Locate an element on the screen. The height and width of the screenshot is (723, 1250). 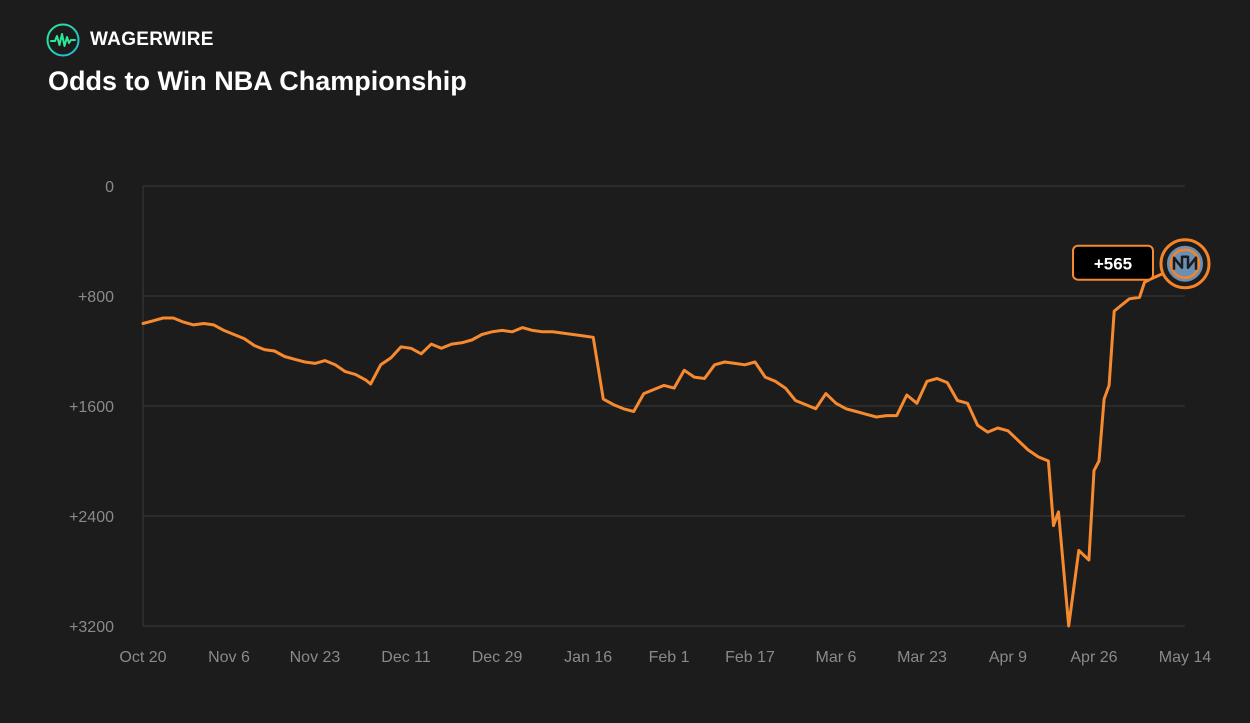
annotation-layer: +565 is located at coordinates (1141, 264).